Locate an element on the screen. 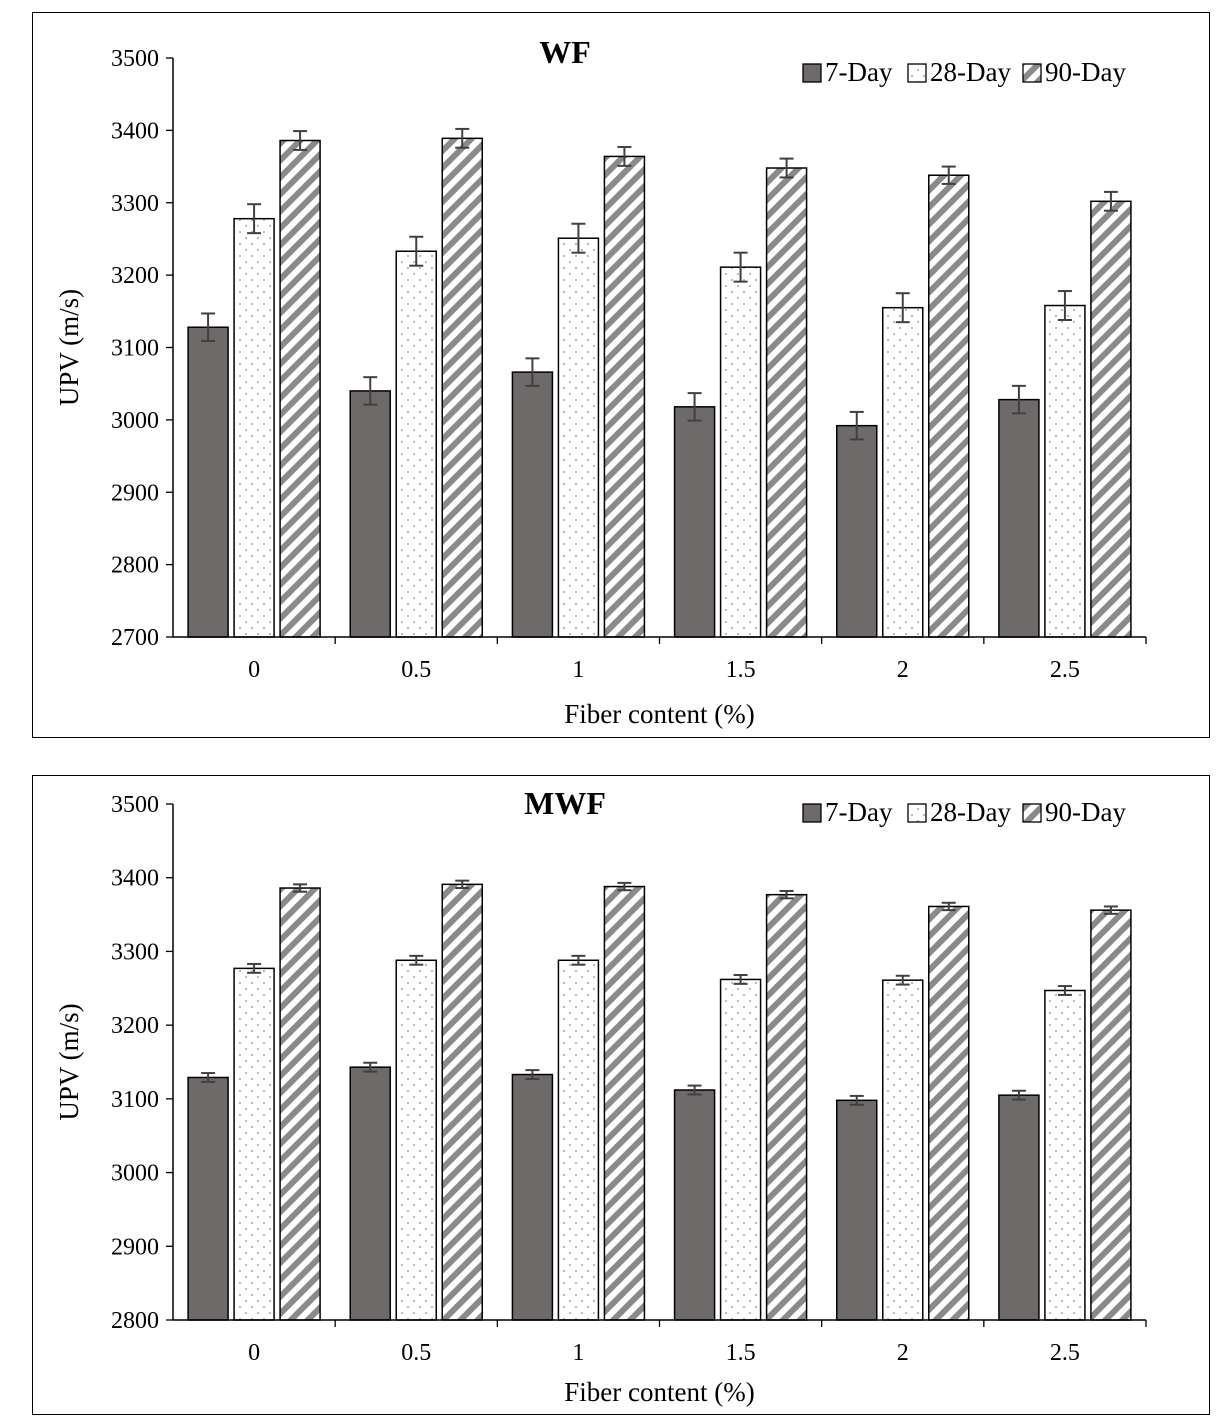 This screenshot has width=1222, height=1427. chart-title: MWF is located at coordinates (565, 803).